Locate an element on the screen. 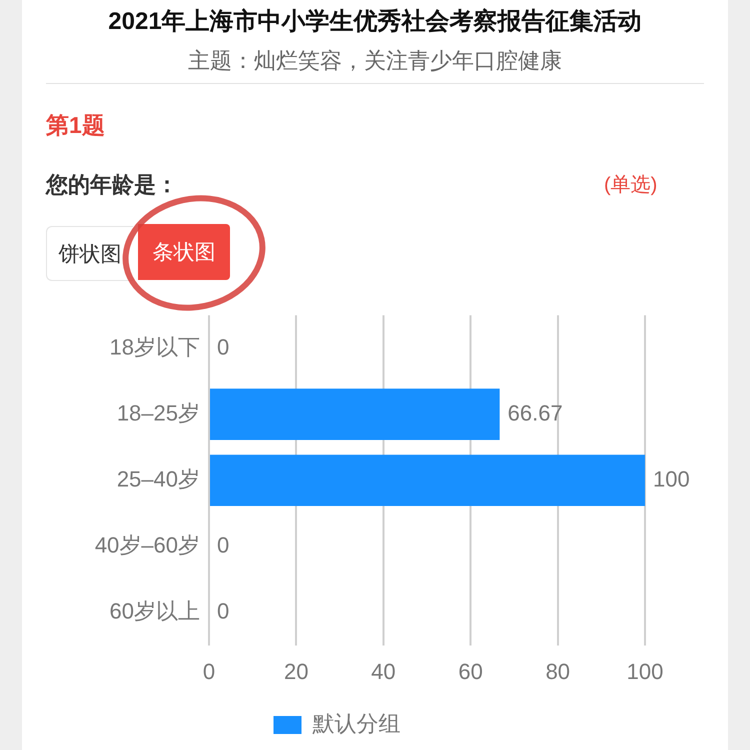  pie-chart-tab: 饼状图 is located at coordinates (89, 253).